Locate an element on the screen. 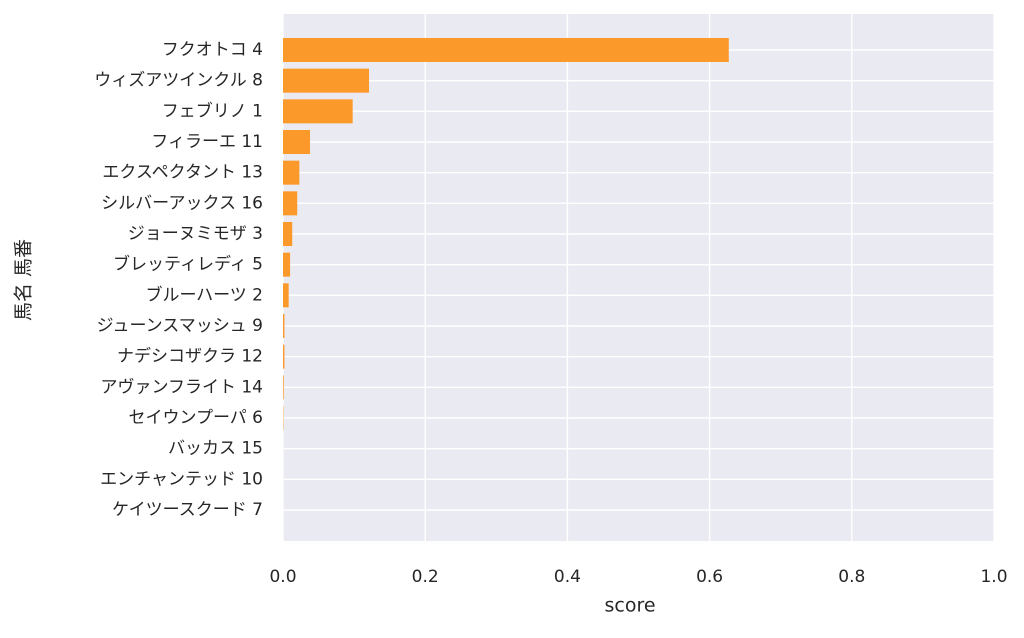  y-tick-label: ジョーヌミモザ 3 is located at coordinates (195, 234).